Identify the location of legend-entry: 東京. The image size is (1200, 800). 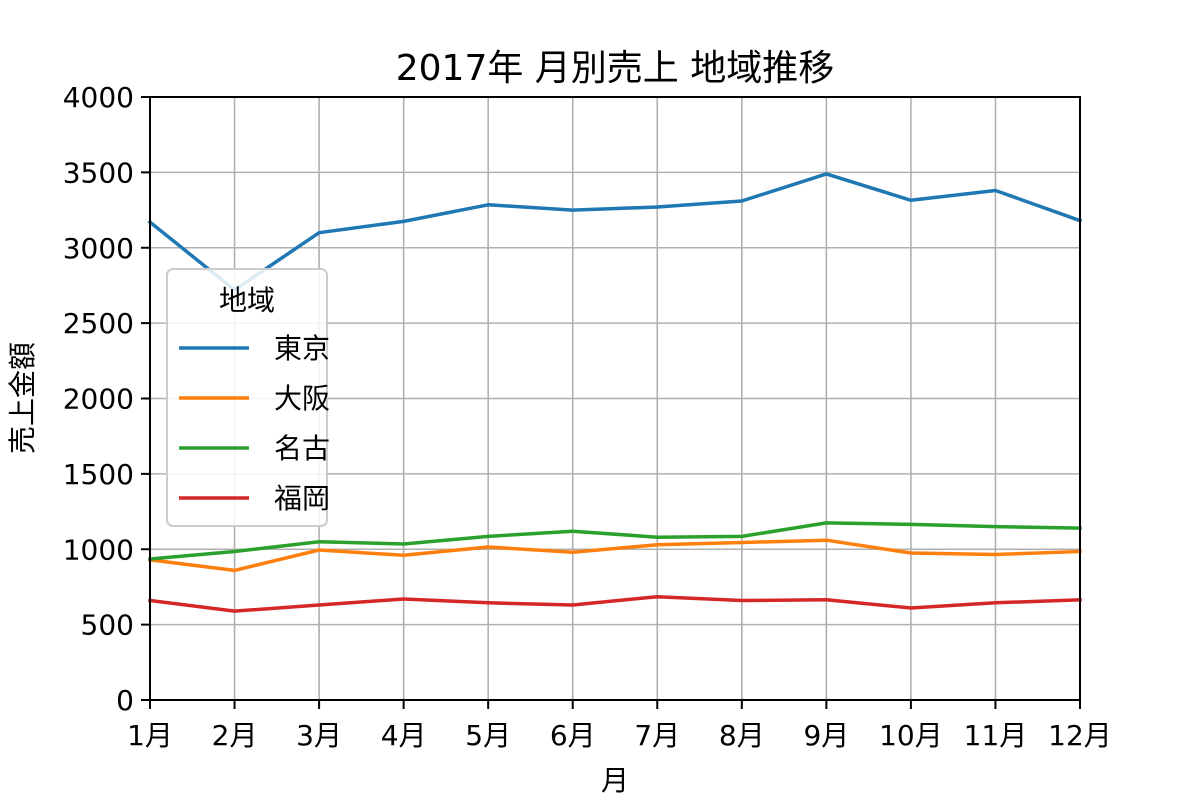
(302, 348).